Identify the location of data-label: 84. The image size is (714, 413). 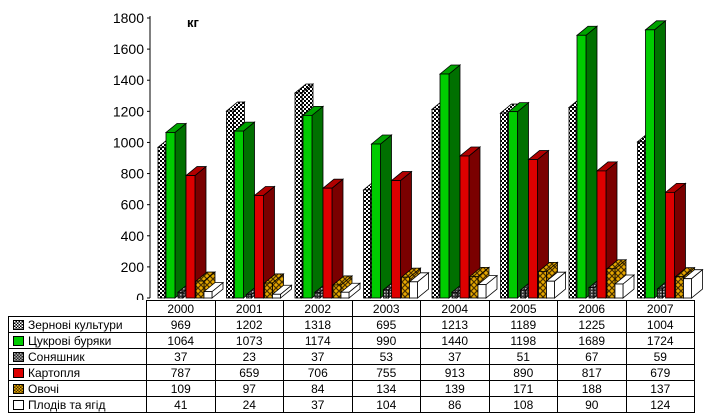
(318, 388).